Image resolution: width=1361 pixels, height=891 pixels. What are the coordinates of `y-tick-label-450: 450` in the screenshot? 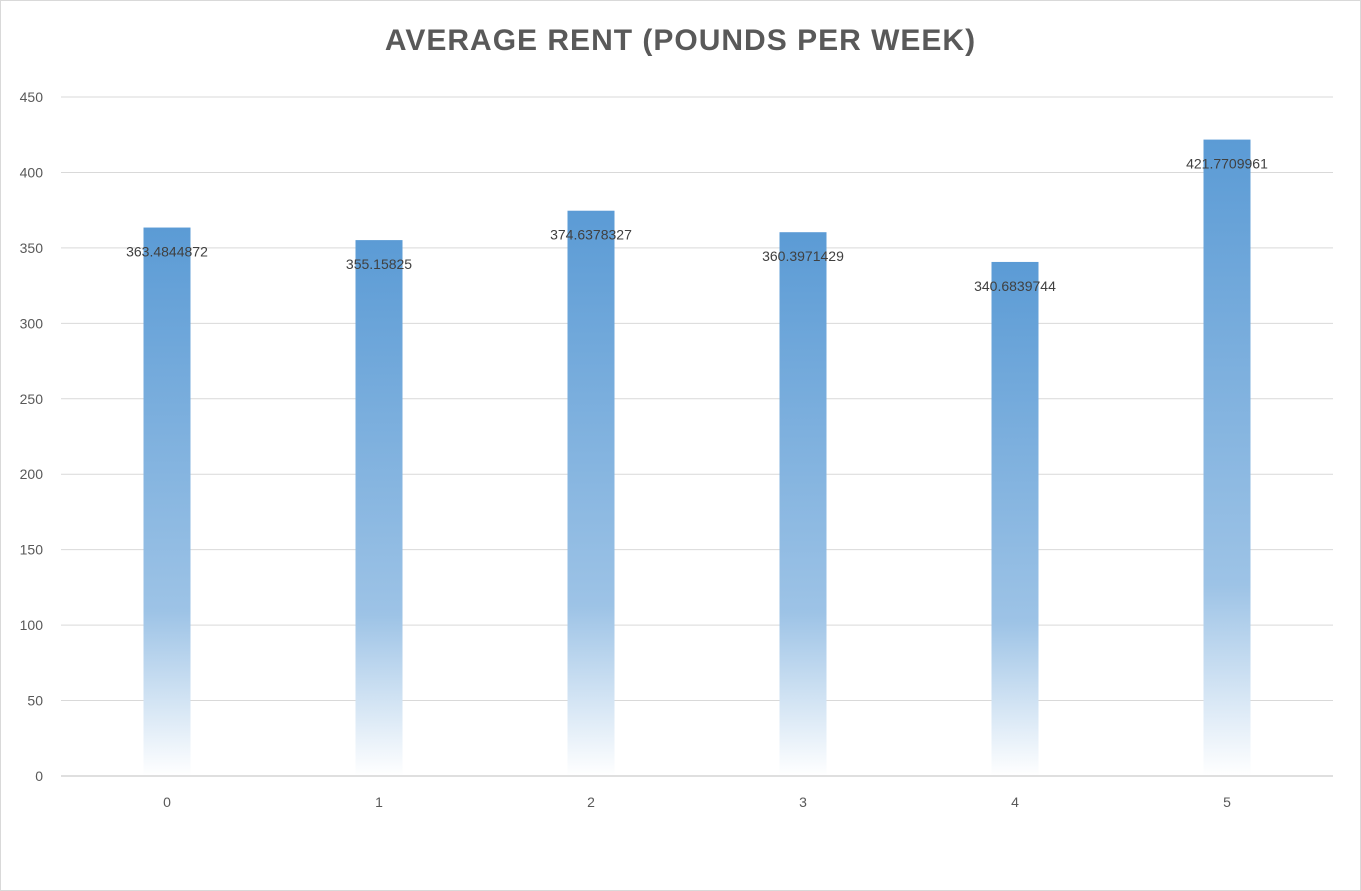 It's located at (32, 97).